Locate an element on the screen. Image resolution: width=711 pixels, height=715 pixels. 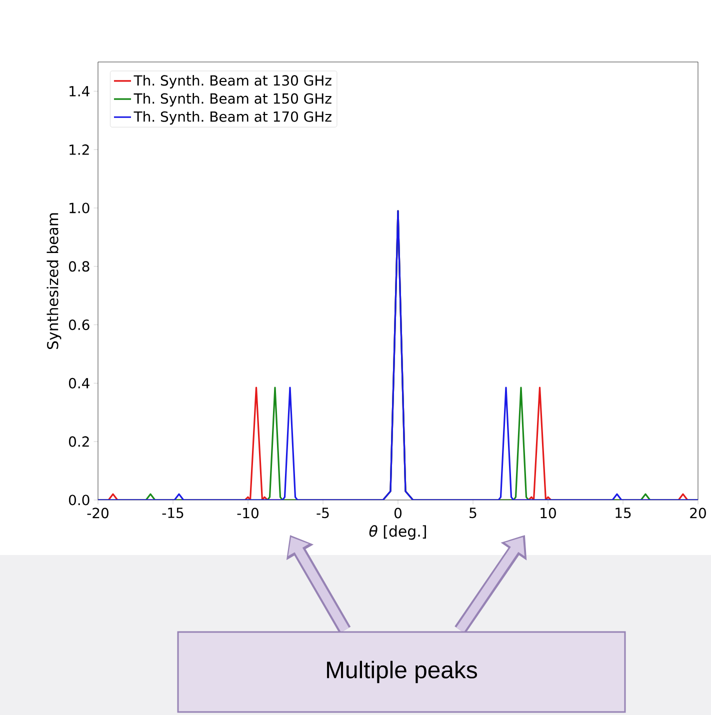
y-tick-label: 0.0 is located at coordinates (79, 500).